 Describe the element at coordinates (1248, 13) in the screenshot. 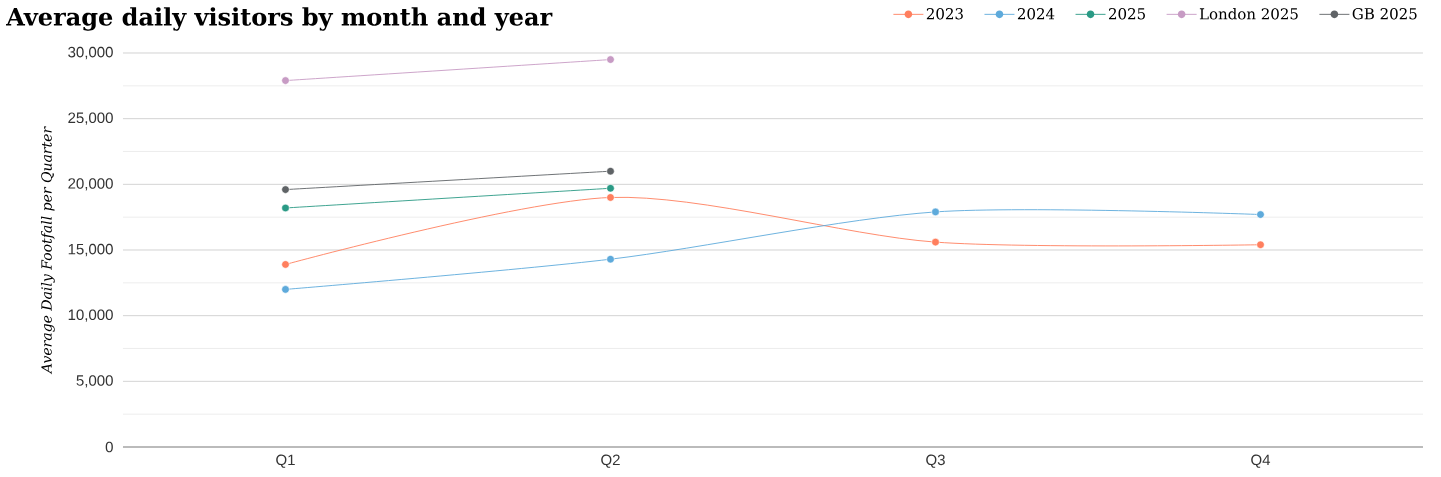

I see `legend-label: London 2025` at that location.